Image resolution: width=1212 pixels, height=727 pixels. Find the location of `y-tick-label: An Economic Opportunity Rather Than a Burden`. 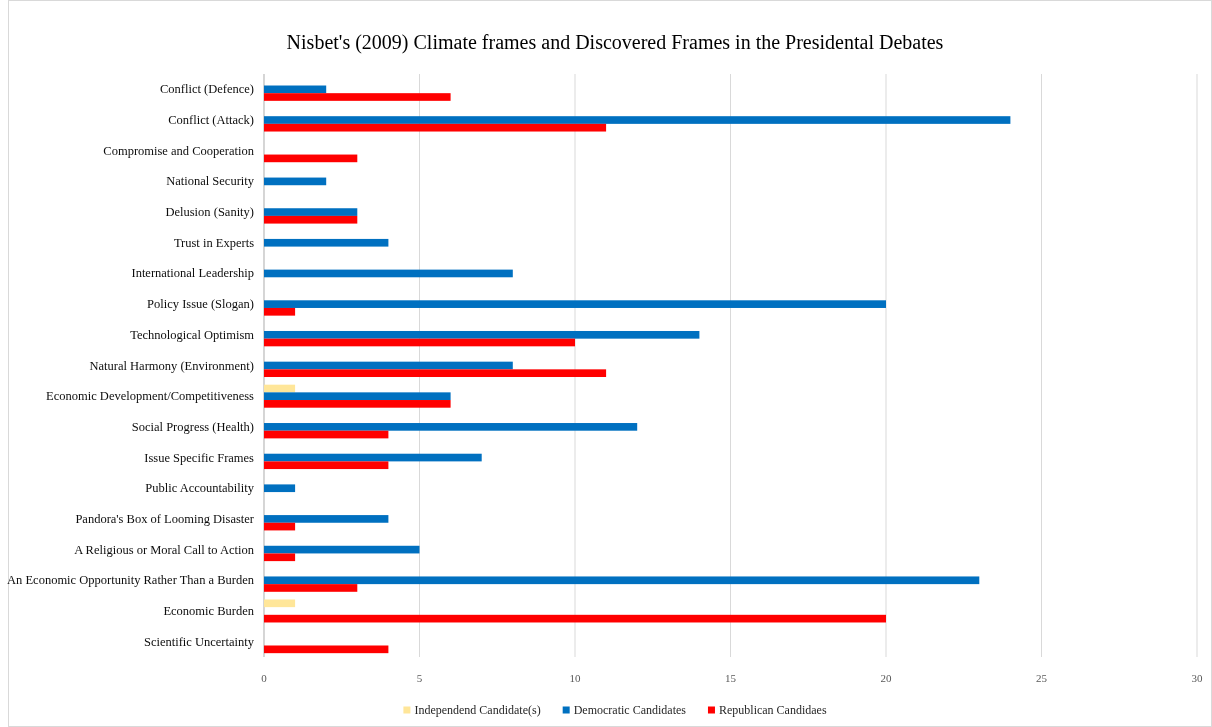

y-tick-label: An Economic Opportunity Rather Than a Burden is located at coordinates (131, 580).